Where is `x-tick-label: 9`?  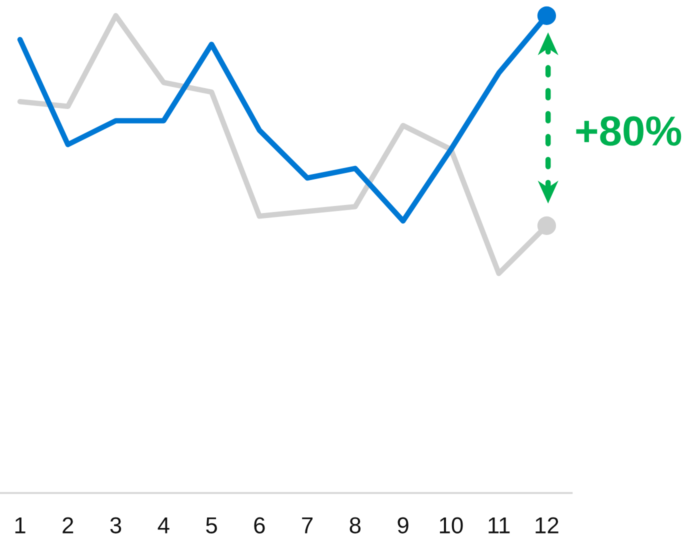
x-tick-label: 9 is located at coordinates (403, 525).